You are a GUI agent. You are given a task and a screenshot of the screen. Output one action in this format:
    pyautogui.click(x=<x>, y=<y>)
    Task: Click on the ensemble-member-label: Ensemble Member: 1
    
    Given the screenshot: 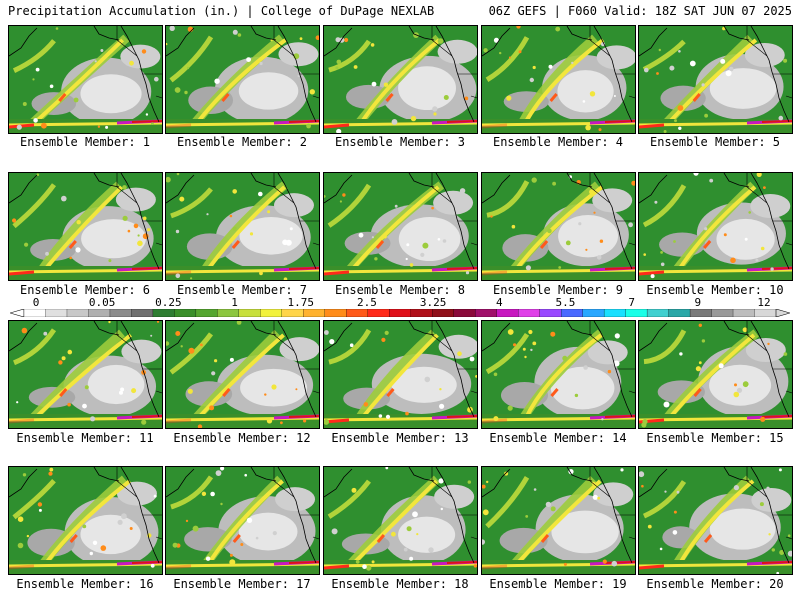 What is the action you would take?
    pyautogui.click(x=85, y=142)
    